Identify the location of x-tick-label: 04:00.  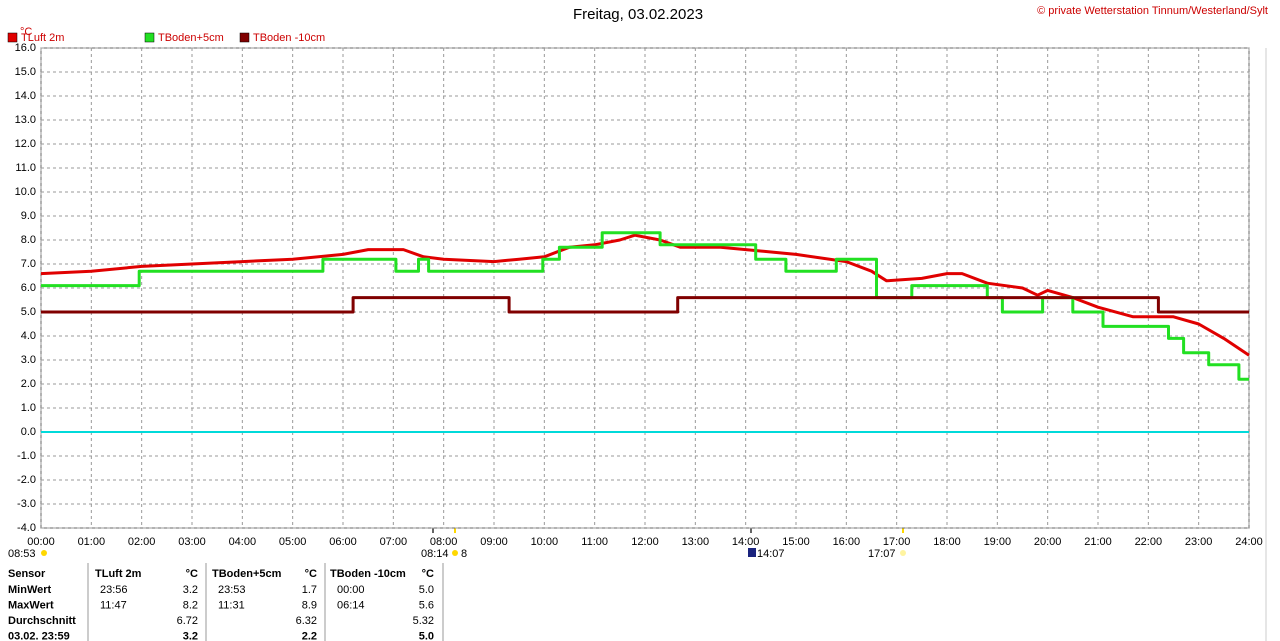
(243, 542).